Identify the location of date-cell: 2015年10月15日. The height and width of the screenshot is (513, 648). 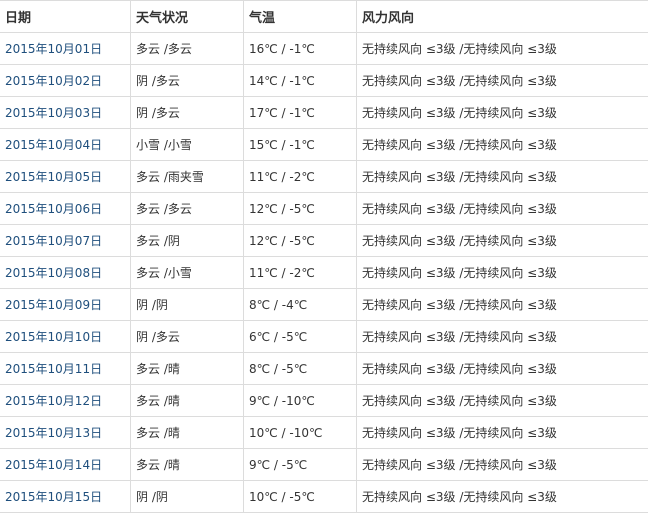
(65, 496).